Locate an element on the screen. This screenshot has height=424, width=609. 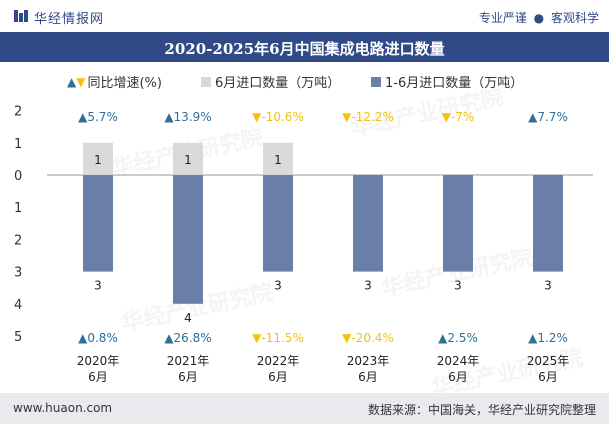
legend-growth-label: 同比增速(%) is located at coordinates (124, 83).